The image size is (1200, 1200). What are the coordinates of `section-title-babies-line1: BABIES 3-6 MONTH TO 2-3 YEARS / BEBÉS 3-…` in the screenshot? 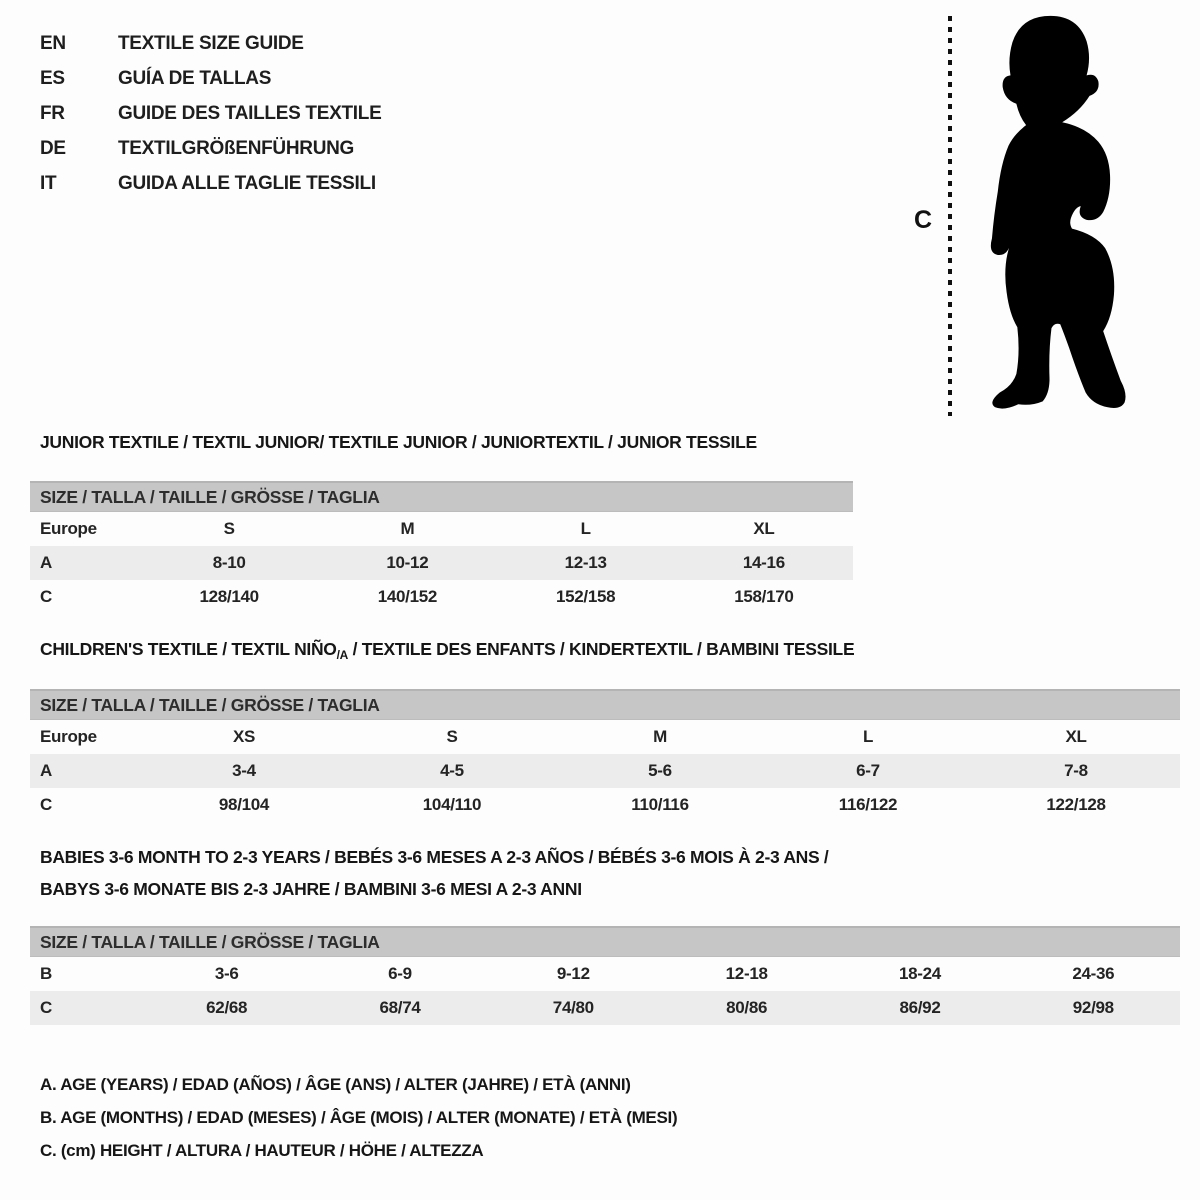 It's located at (434, 857).